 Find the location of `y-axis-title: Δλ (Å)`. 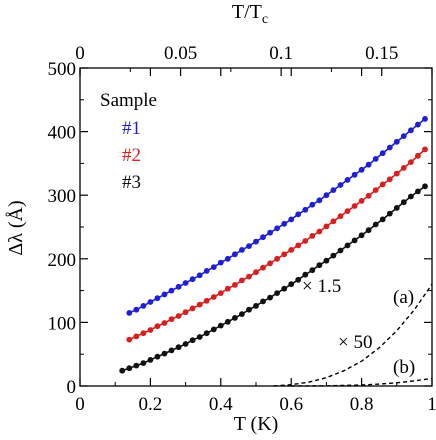

y-axis-title: Δλ (Å) is located at coordinates (16, 227).